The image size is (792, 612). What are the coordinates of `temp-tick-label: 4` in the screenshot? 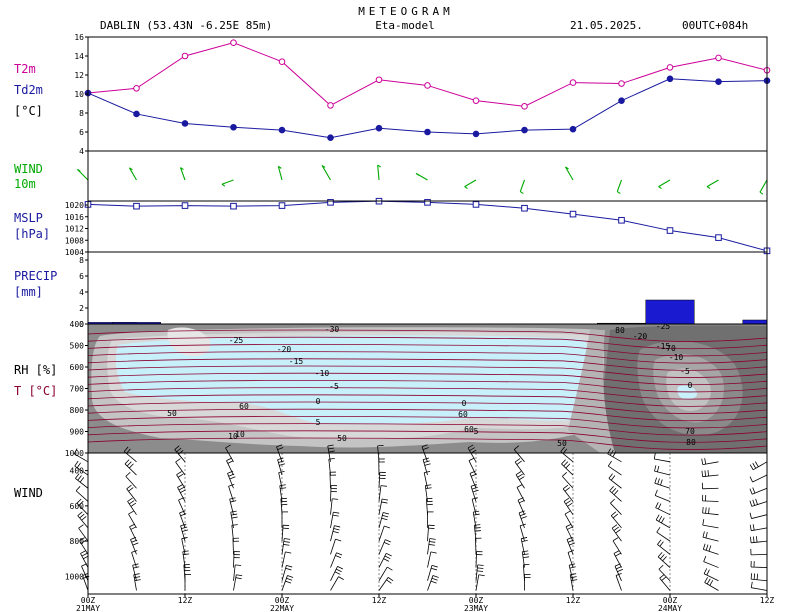 It's located at (81, 151).